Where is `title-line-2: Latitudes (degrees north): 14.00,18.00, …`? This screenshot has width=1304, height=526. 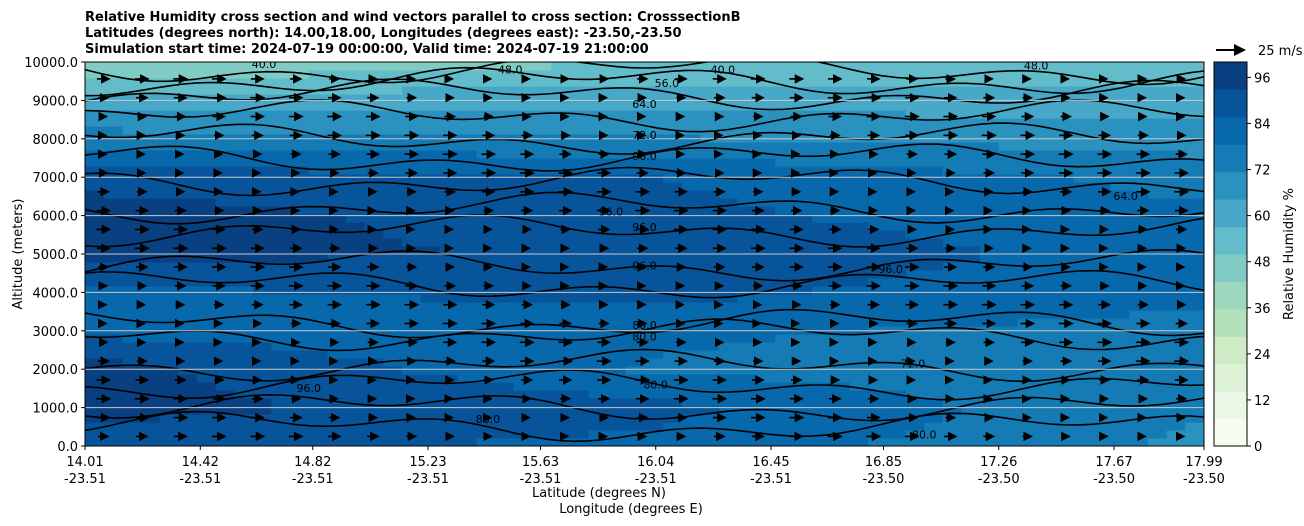 title-line-2: Latitudes (degrees north): 14.00,18.00, … is located at coordinates (383, 33).